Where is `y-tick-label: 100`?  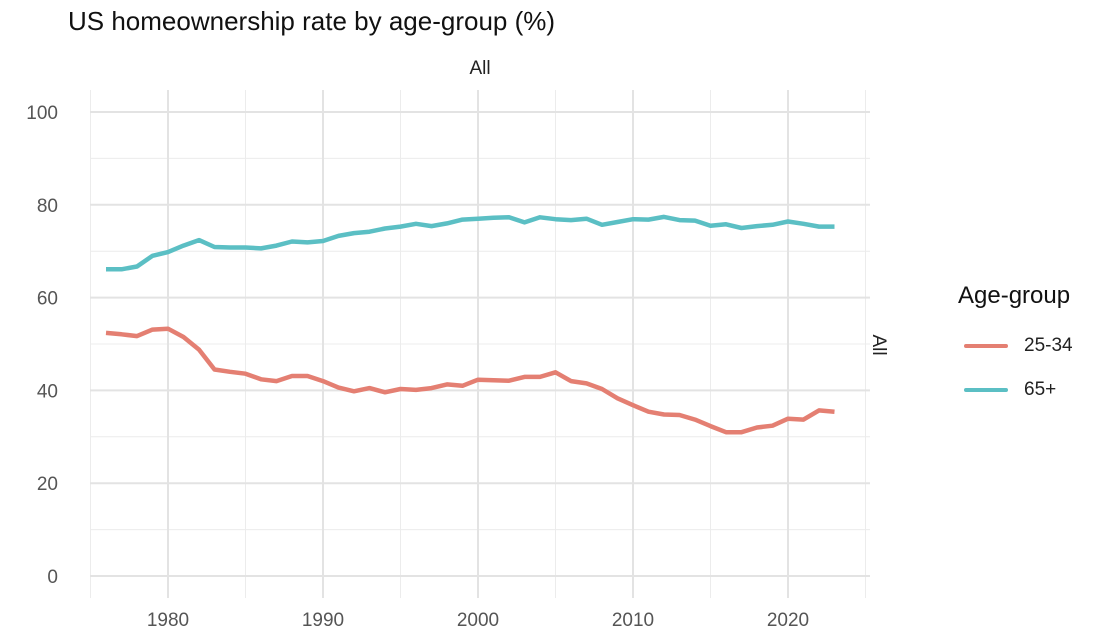 y-tick-label: 100 is located at coordinates (42, 113).